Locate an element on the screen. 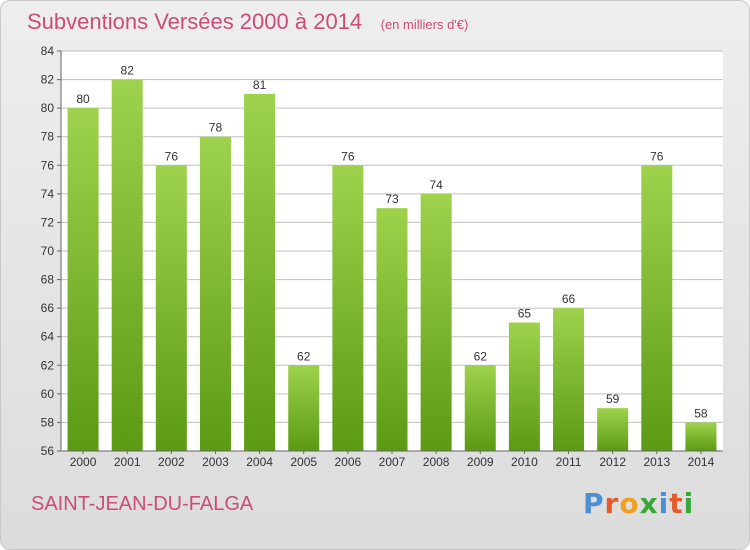  location-label: SAINT-JEAN-DU-FALGA is located at coordinates (142, 504).